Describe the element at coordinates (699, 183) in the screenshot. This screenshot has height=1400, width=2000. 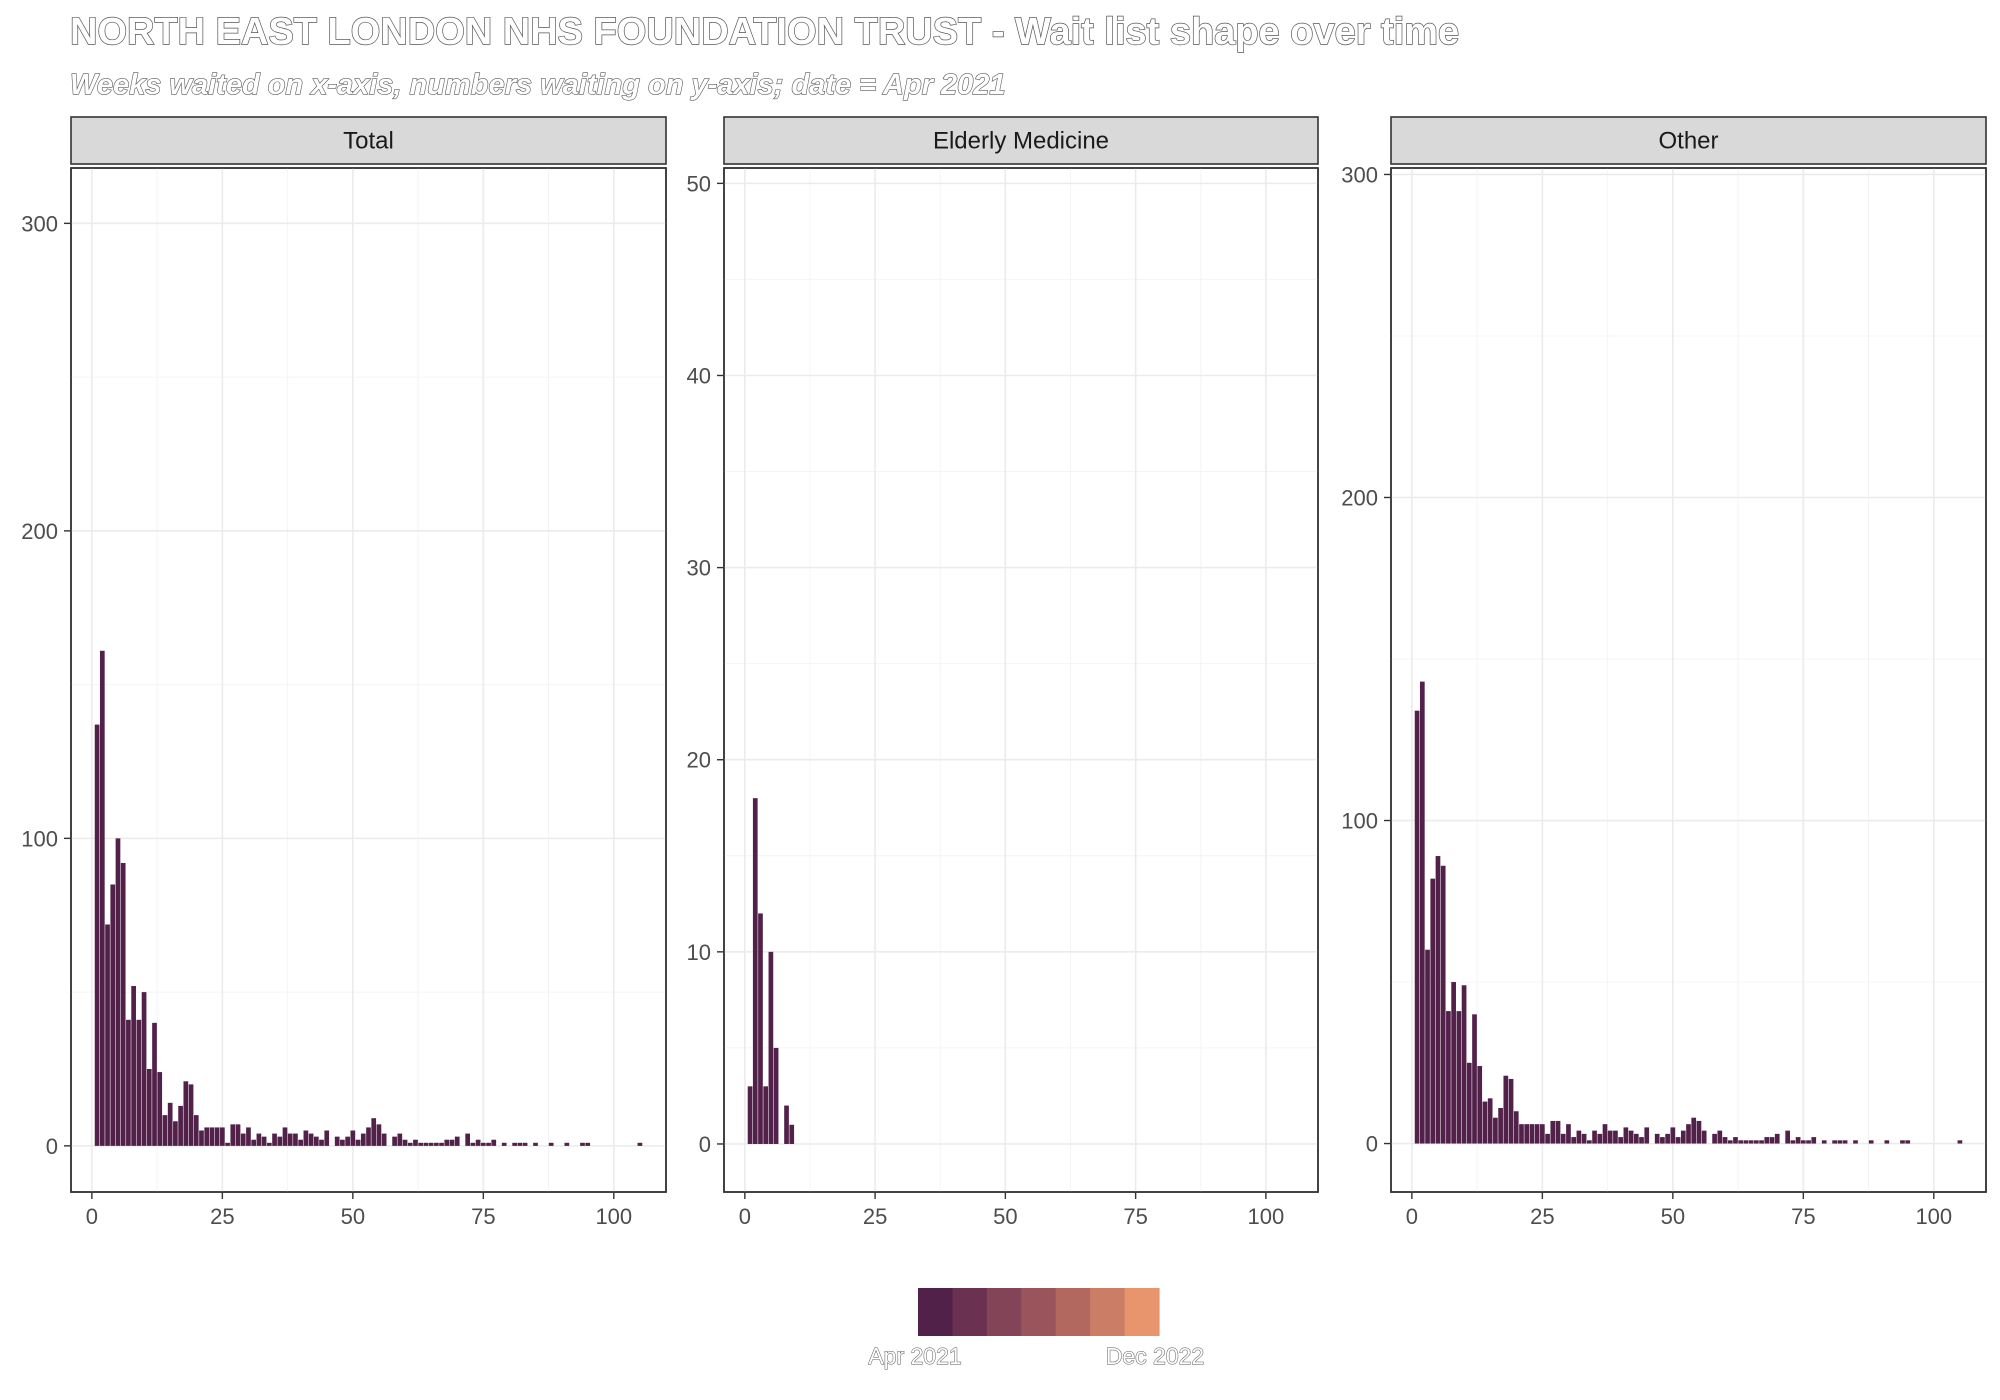
I see `y-tick-label: 50` at that location.